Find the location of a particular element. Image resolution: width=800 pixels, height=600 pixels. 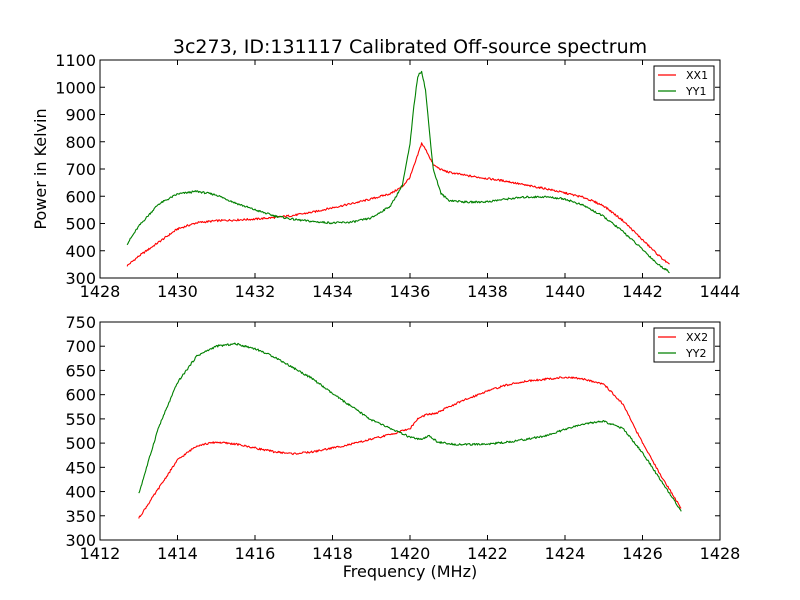

x-tick-label: 1440 is located at coordinates (565, 291).